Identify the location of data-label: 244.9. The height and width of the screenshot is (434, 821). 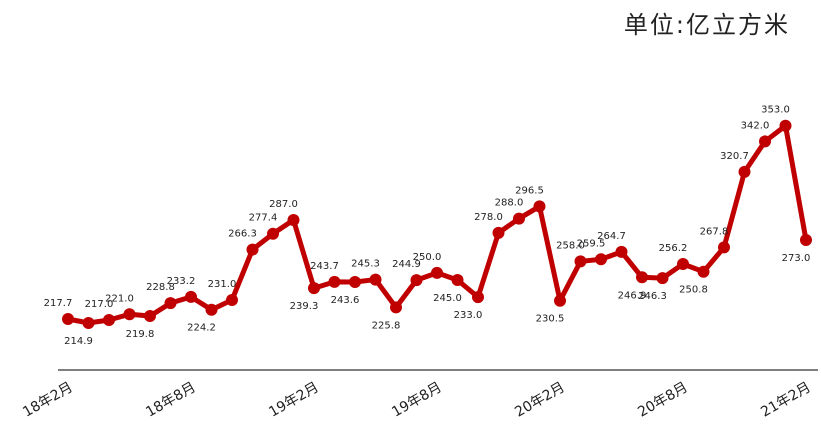
(406, 264).